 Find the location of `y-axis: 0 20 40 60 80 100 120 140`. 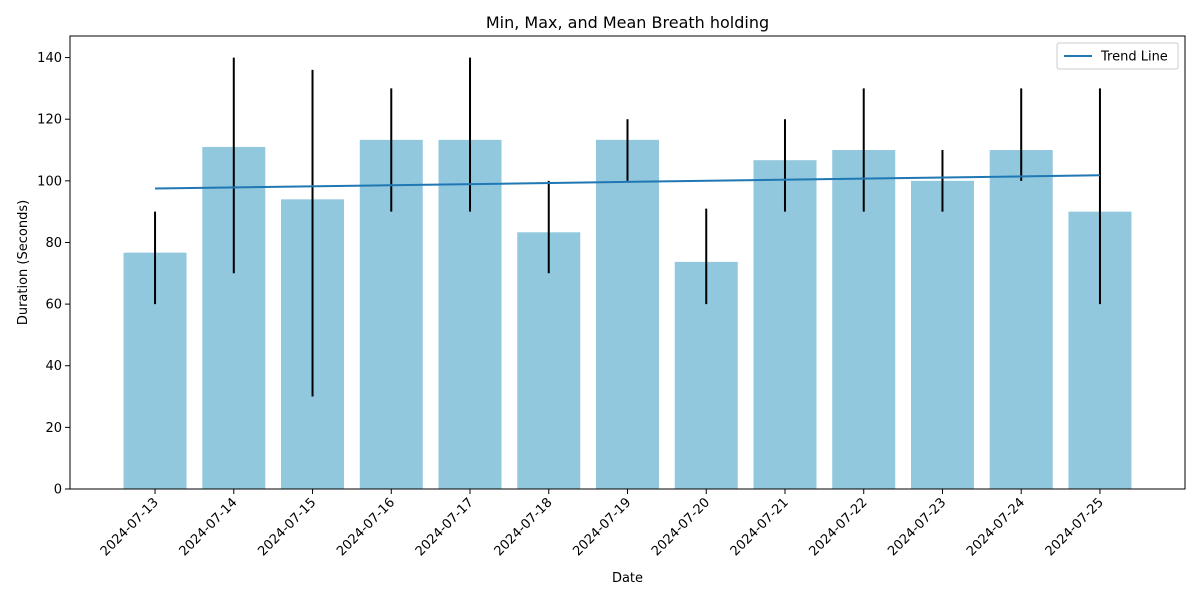

y-axis: 0 20 40 60 80 100 120 140 is located at coordinates (53, 274).